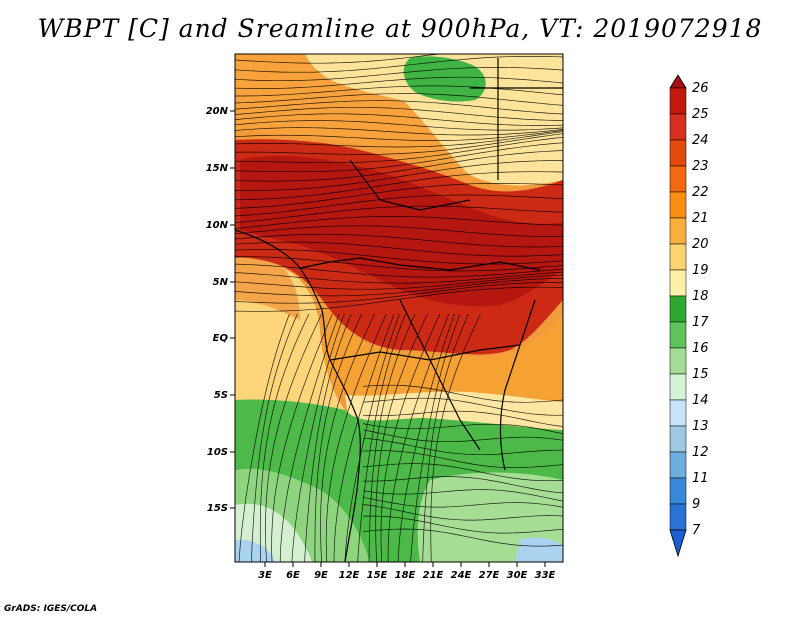 The width and height of the screenshot is (800, 618). Describe the element at coordinates (349, 575) in the screenshot. I see `lon-label: 12E` at that location.